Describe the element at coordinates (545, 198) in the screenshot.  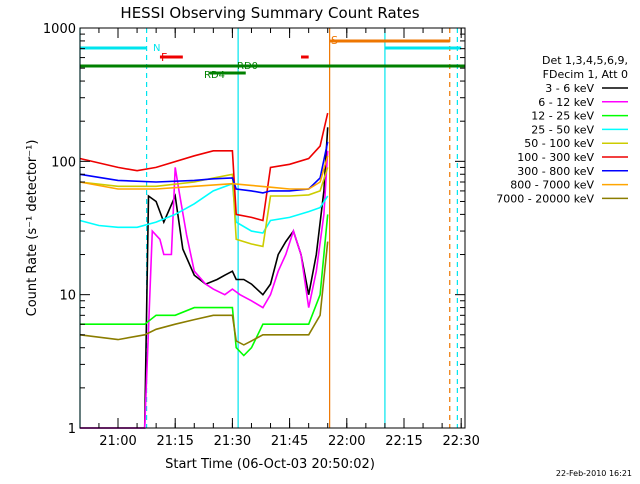
I see `legend-label: 7000 - 20000 keV` at that location.